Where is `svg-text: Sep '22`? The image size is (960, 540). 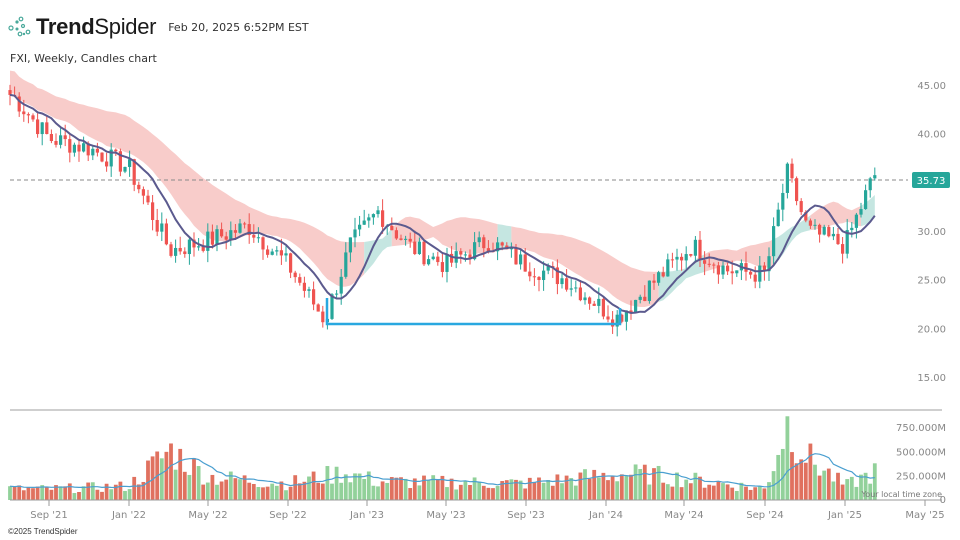 svg-text: Sep '22 is located at coordinates (288, 515).